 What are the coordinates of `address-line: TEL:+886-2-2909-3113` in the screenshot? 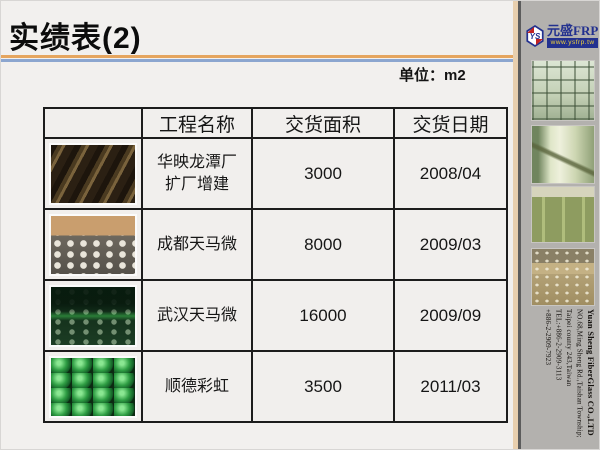 It's located at (558, 345).